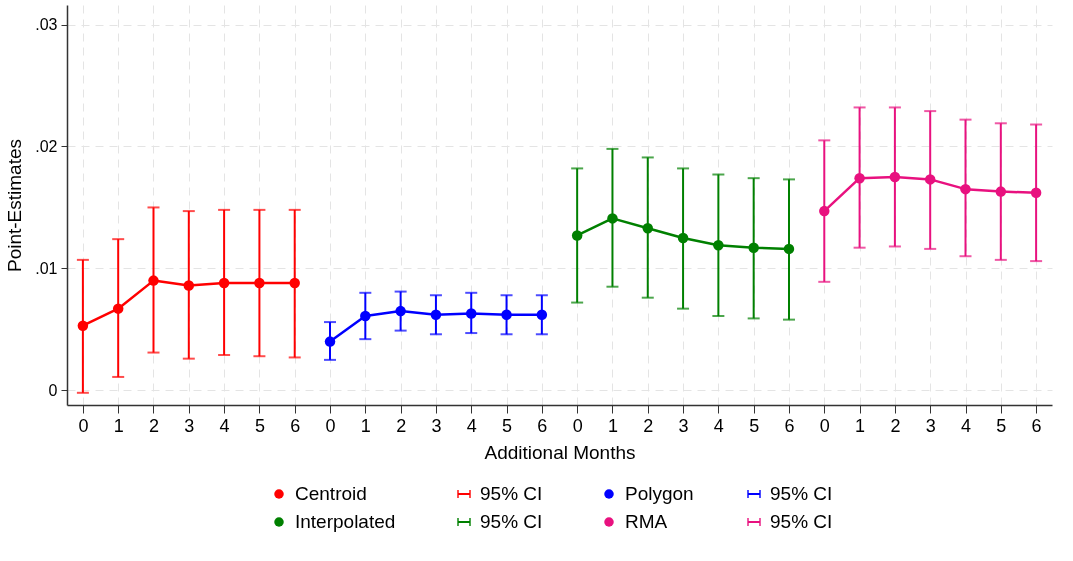  Describe the element at coordinates (53, 390) in the screenshot. I see `y-tick-label: 0` at that location.